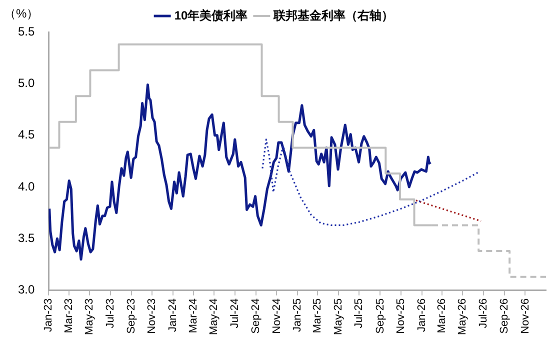  I want to click on y-tick-label: 3.5, so click(26, 237).